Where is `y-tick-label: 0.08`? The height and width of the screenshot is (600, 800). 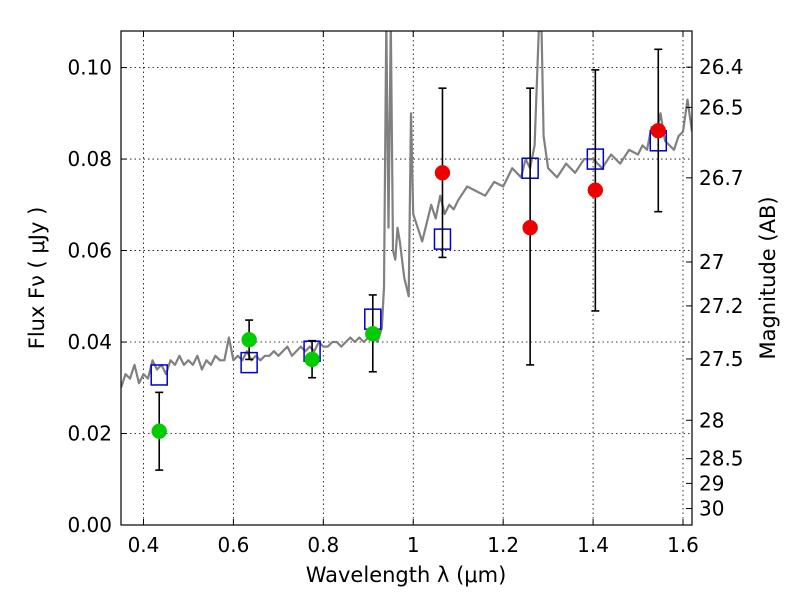
y-tick-label: 0.08 is located at coordinates (89, 159).